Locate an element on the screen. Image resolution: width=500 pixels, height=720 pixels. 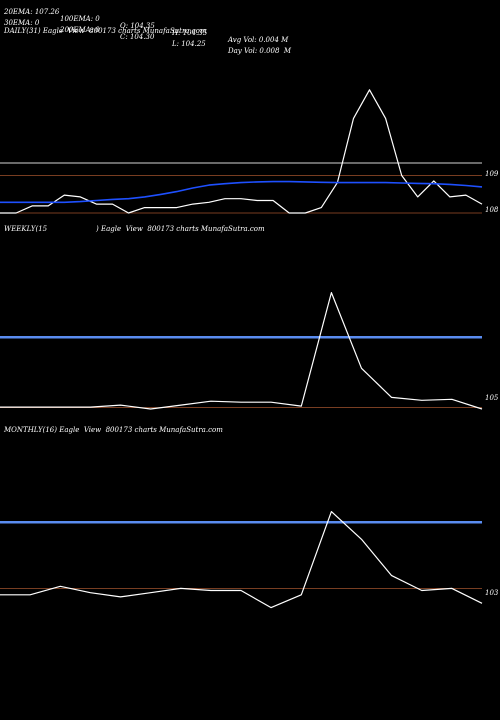
weekly-y-tick-0: 105 is located at coordinates (492, 398).